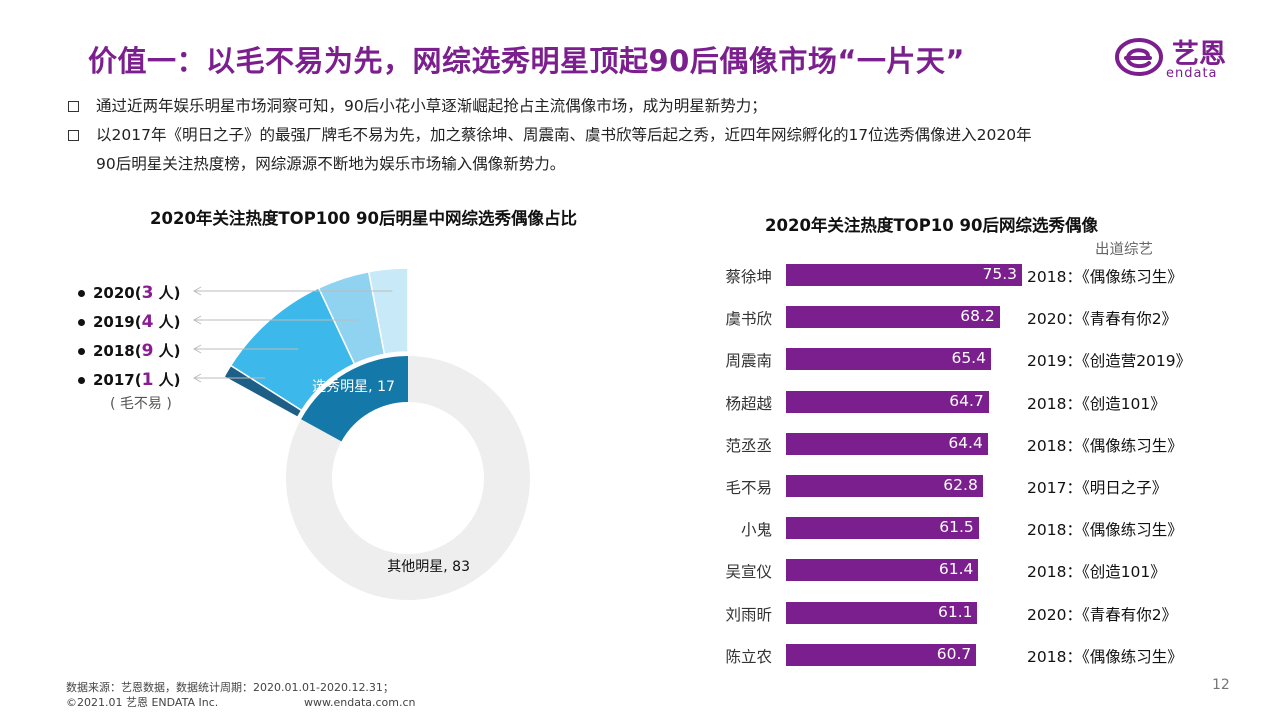 This screenshot has width=1280, height=720. Describe the element at coordinates (147, 380) in the screenshot. I see `legend-count: 1` at that location.